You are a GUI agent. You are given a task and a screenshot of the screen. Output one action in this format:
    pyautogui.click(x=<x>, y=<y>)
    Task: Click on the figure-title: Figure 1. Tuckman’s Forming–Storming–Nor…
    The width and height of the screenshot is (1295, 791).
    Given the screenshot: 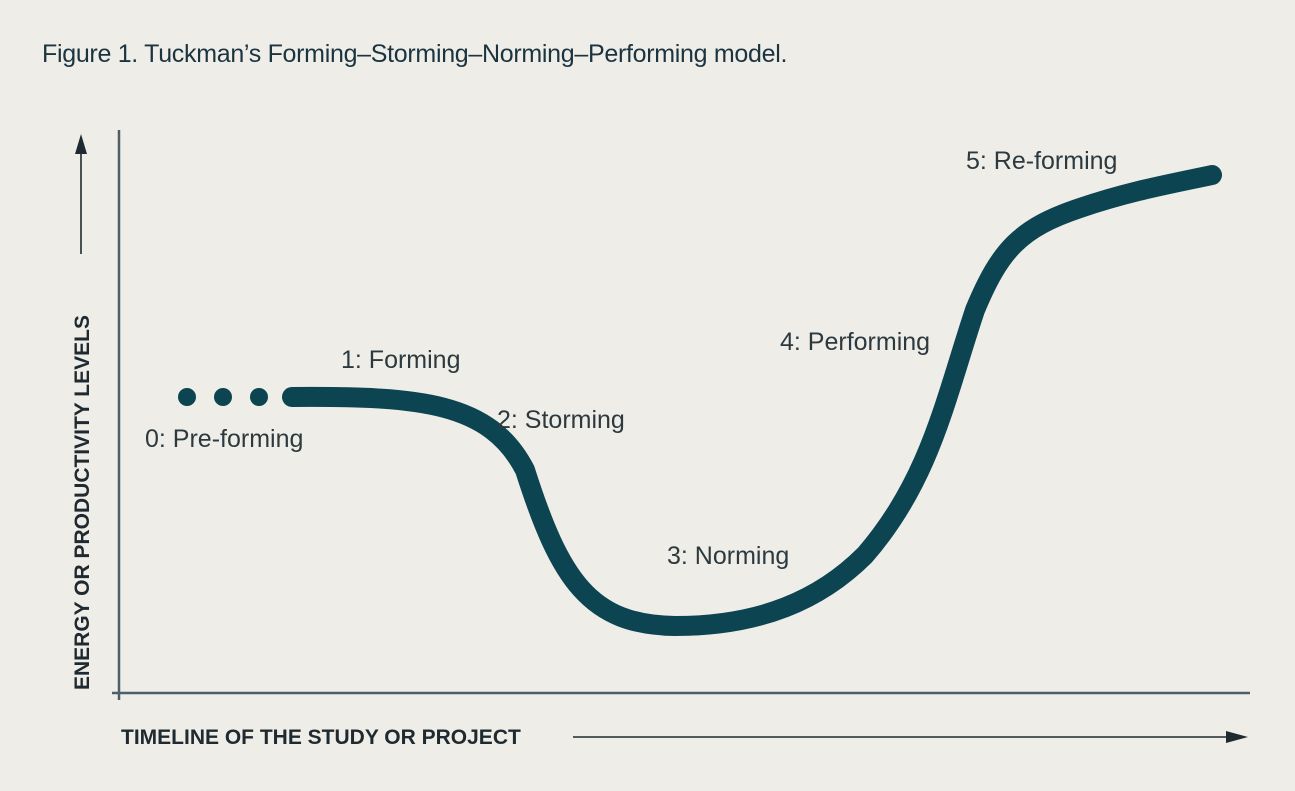 What is the action you would take?
    pyautogui.click(x=415, y=54)
    